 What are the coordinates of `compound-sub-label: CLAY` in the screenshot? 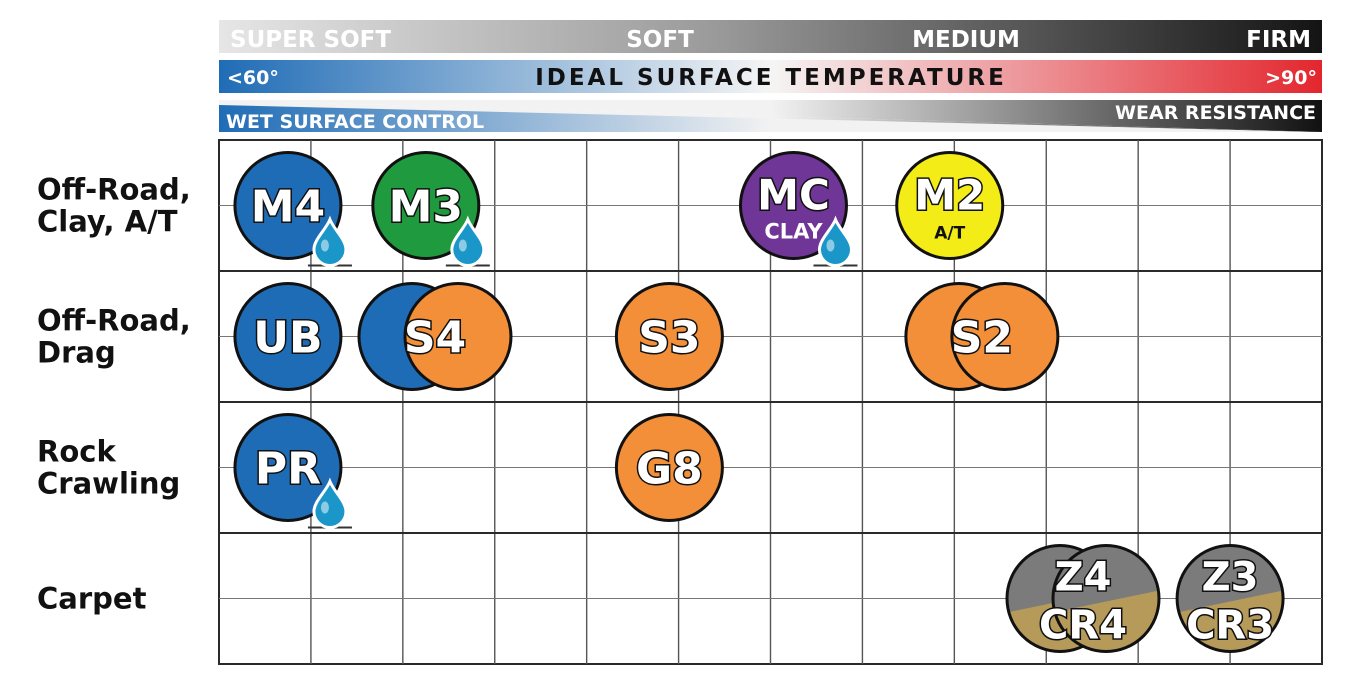 It's located at (793, 232).